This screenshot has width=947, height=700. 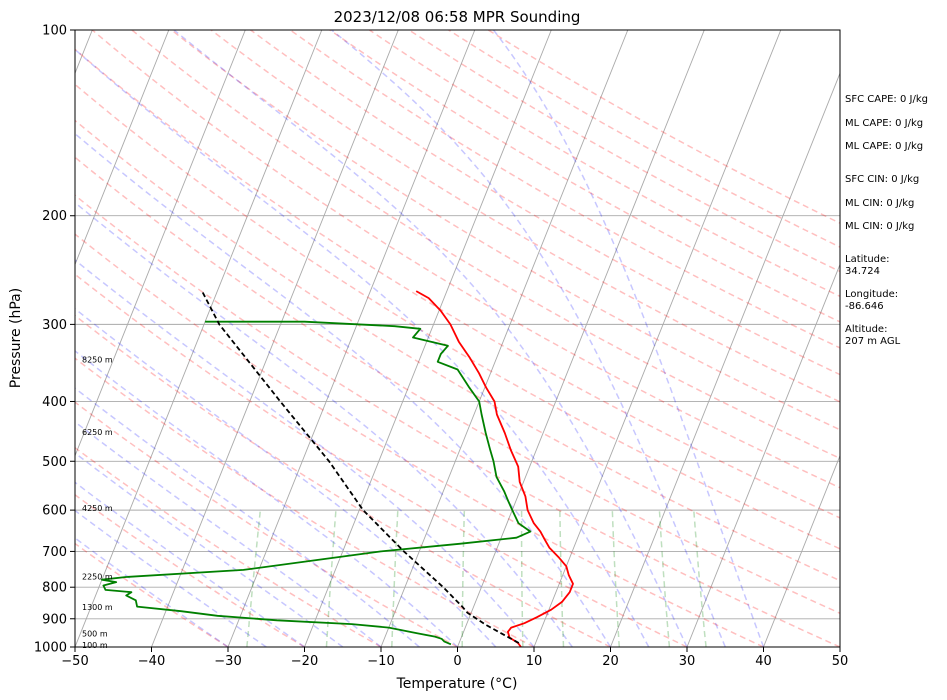 I want to click on height-label: 6250 m, so click(x=97, y=432).